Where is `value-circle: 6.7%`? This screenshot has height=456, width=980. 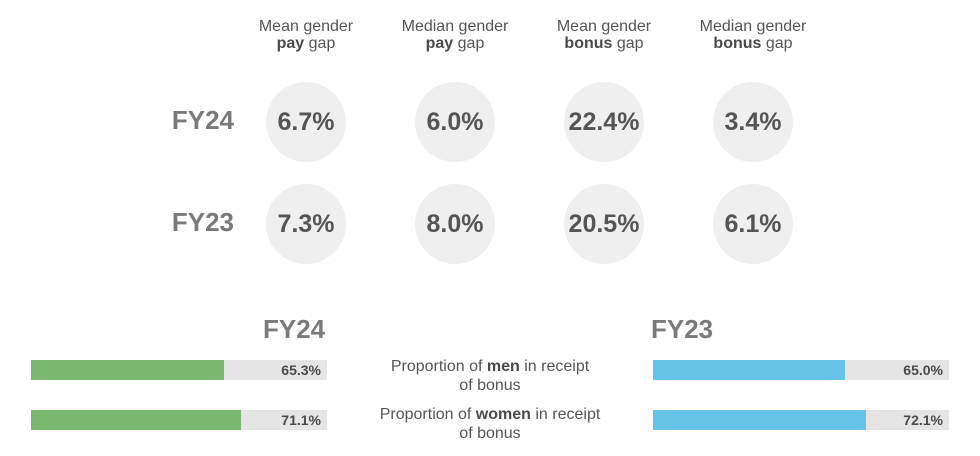 value-circle: 6.7% is located at coordinates (306, 122).